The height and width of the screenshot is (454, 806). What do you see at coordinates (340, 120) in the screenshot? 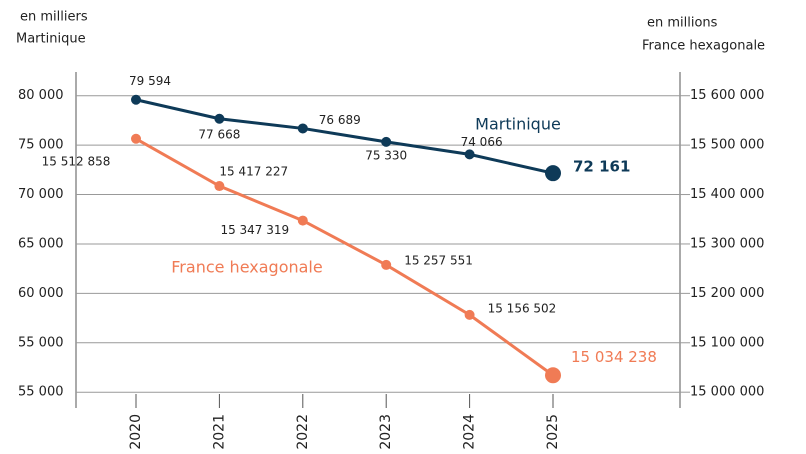
I see `data-label: 76 689` at bounding box center [340, 120].